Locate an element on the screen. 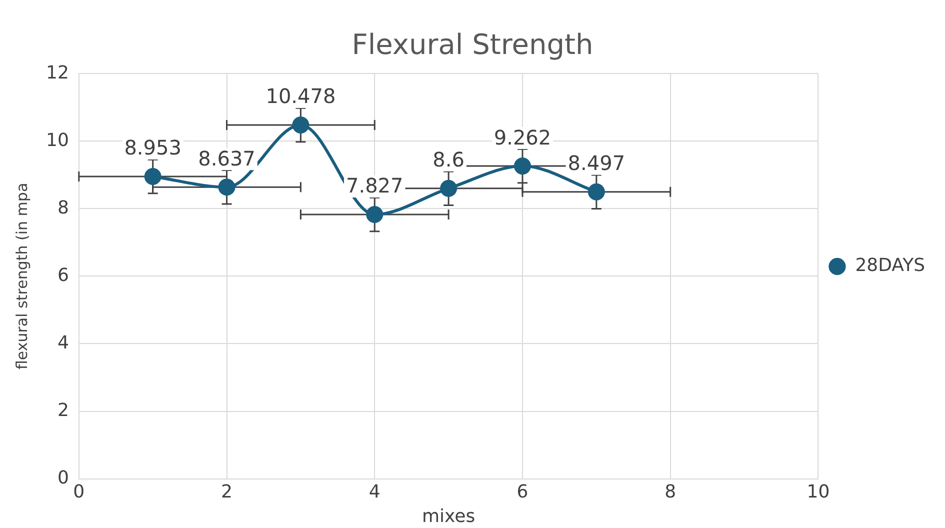 The image size is (945, 528). data-label: 7.827 is located at coordinates (375, 186).